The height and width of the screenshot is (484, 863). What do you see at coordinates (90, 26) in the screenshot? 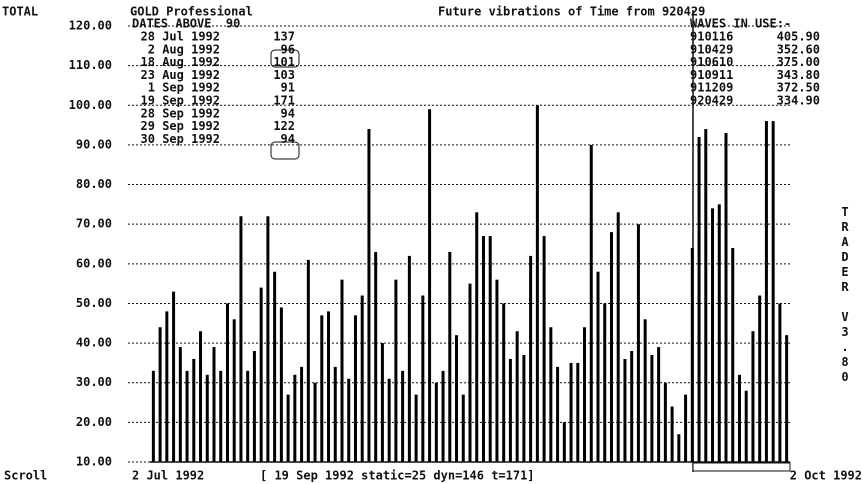
I see `y-tick-label: 120.00` at bounding box center [90, 26].